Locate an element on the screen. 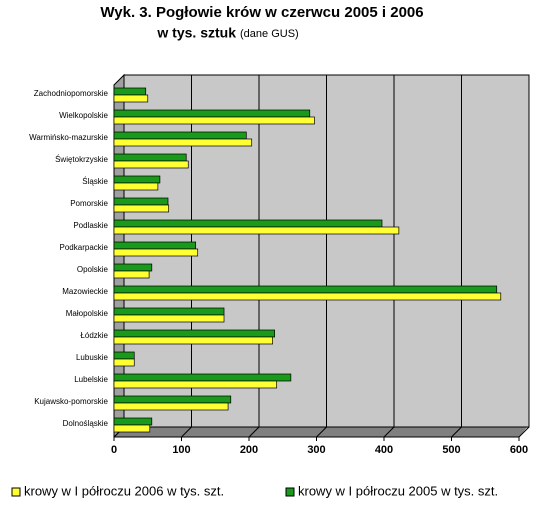 This screenshot has width=549, height=505. y-tick-label: Pomorskie is located at coordinates (89, 203).